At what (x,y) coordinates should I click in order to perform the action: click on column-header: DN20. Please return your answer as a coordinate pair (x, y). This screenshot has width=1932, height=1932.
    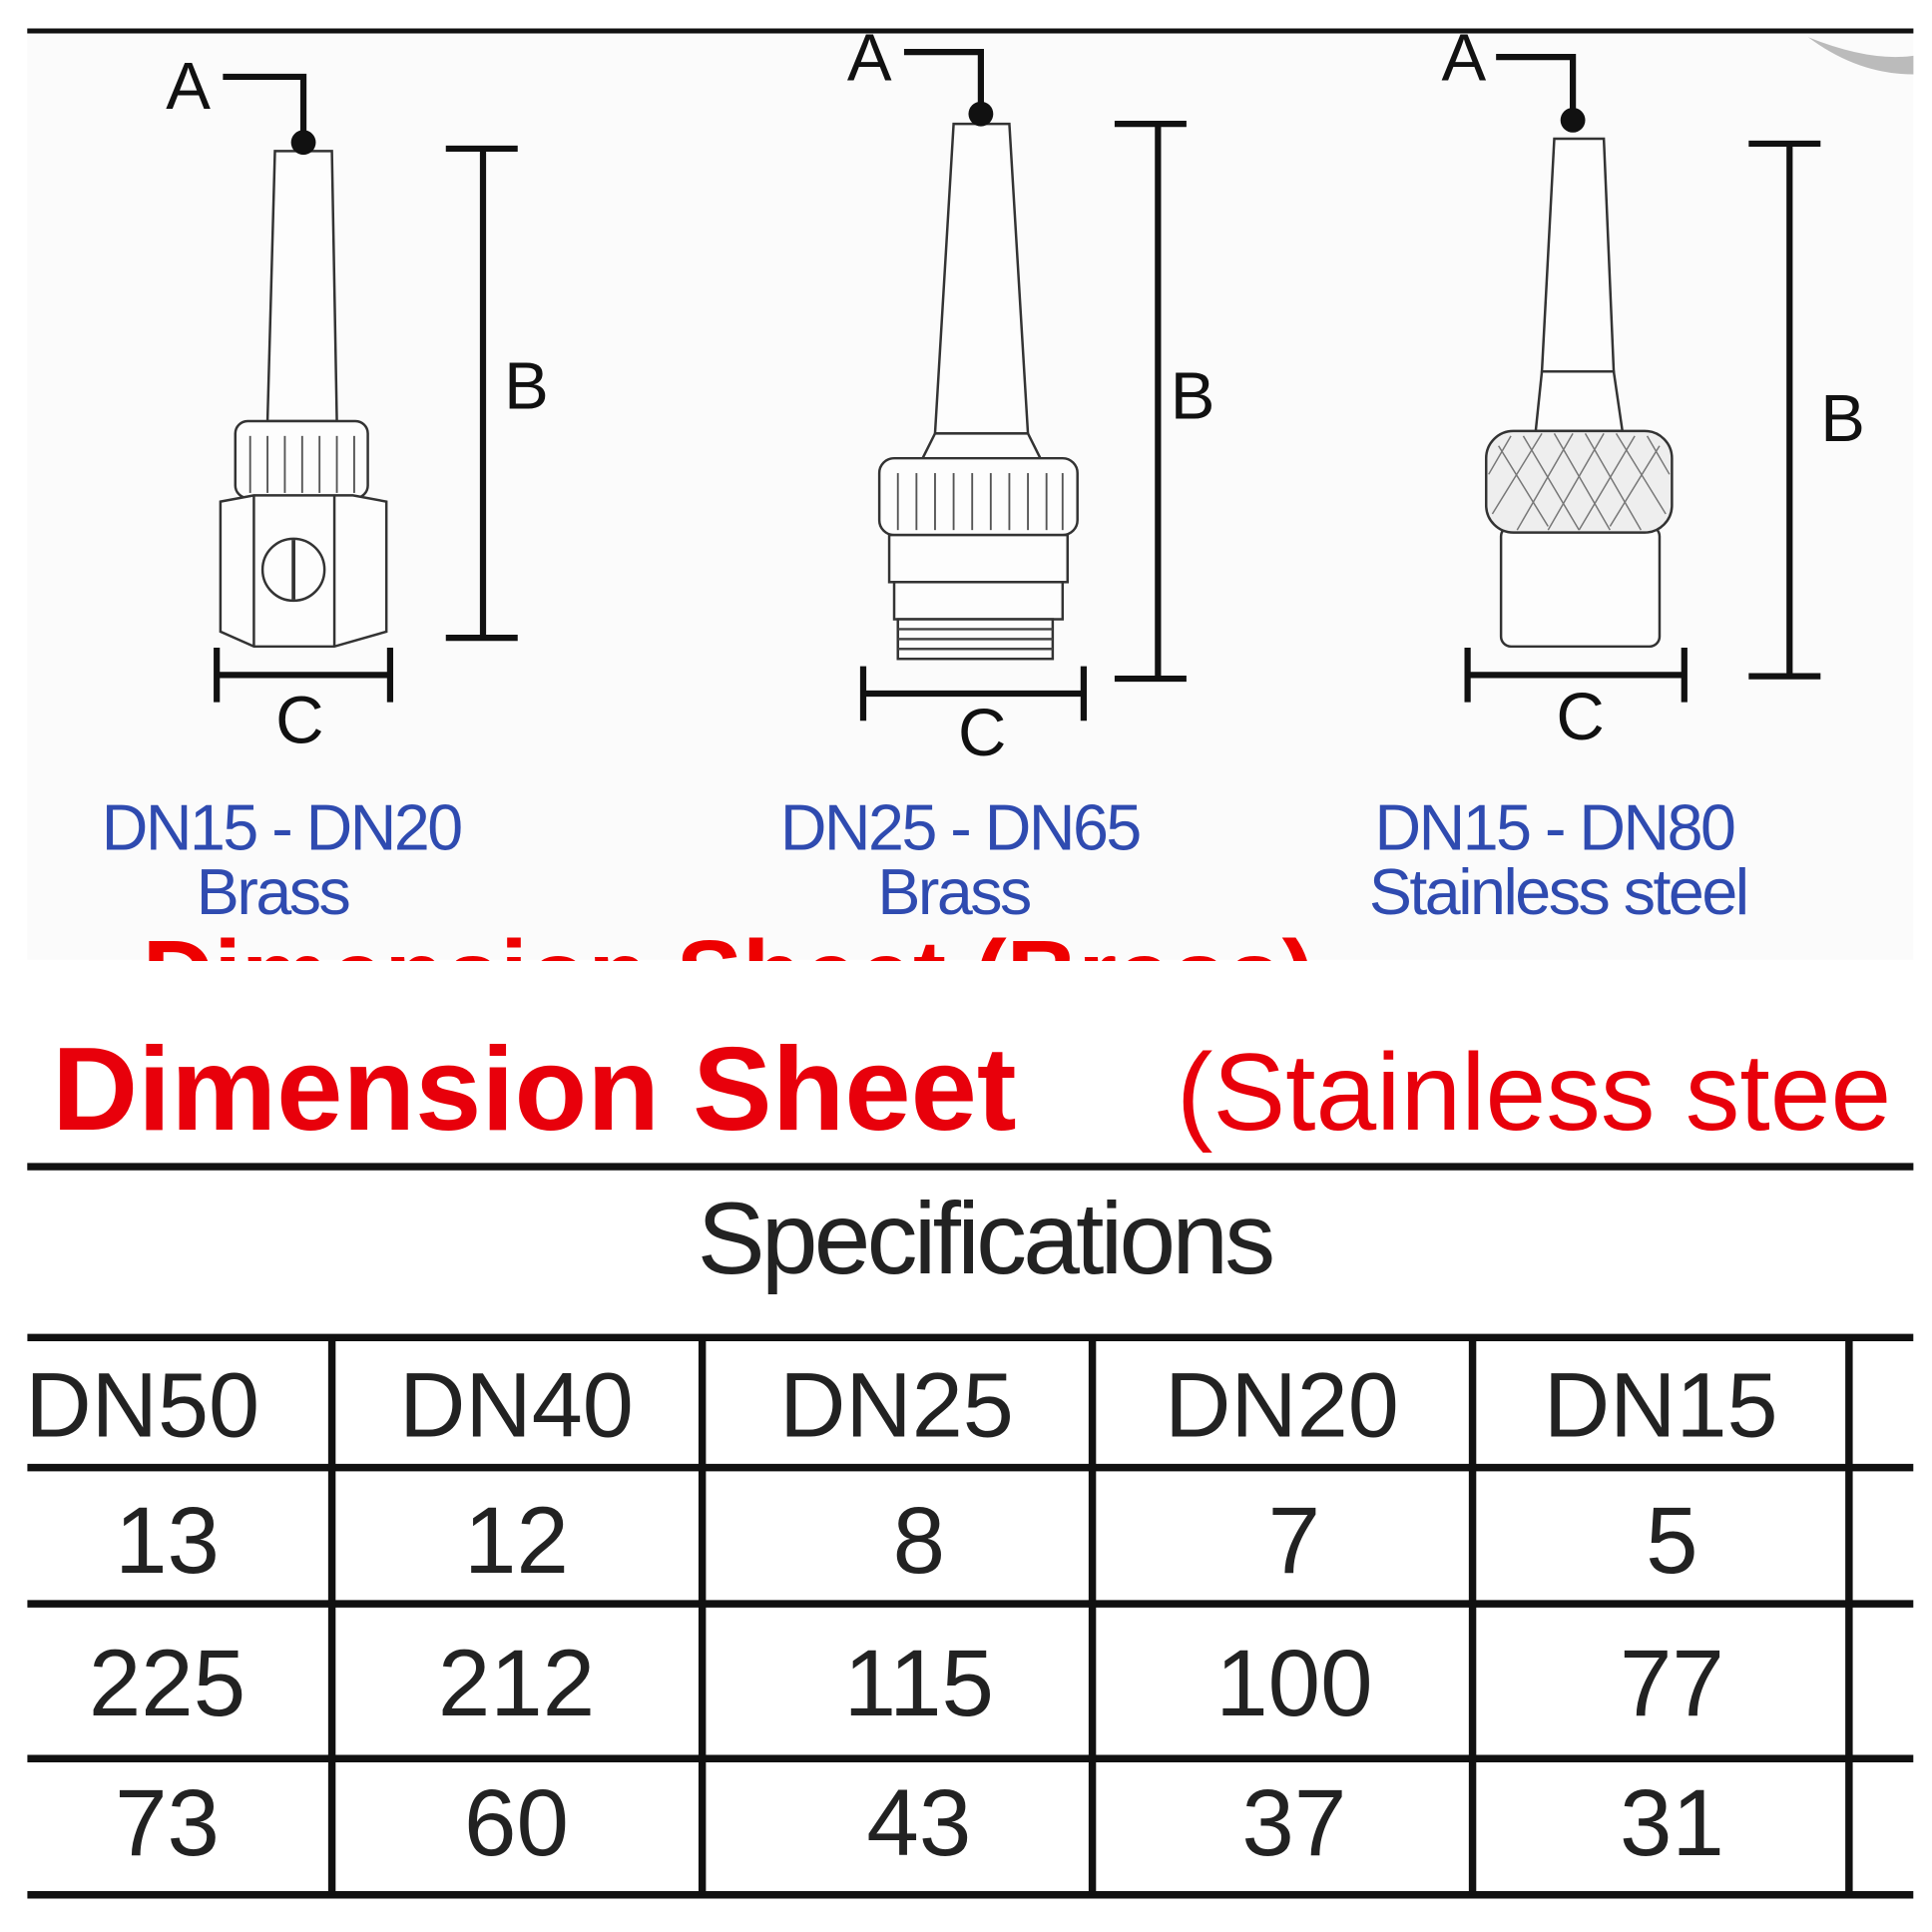
    Looking at the image, I should click on (1282, 1406).